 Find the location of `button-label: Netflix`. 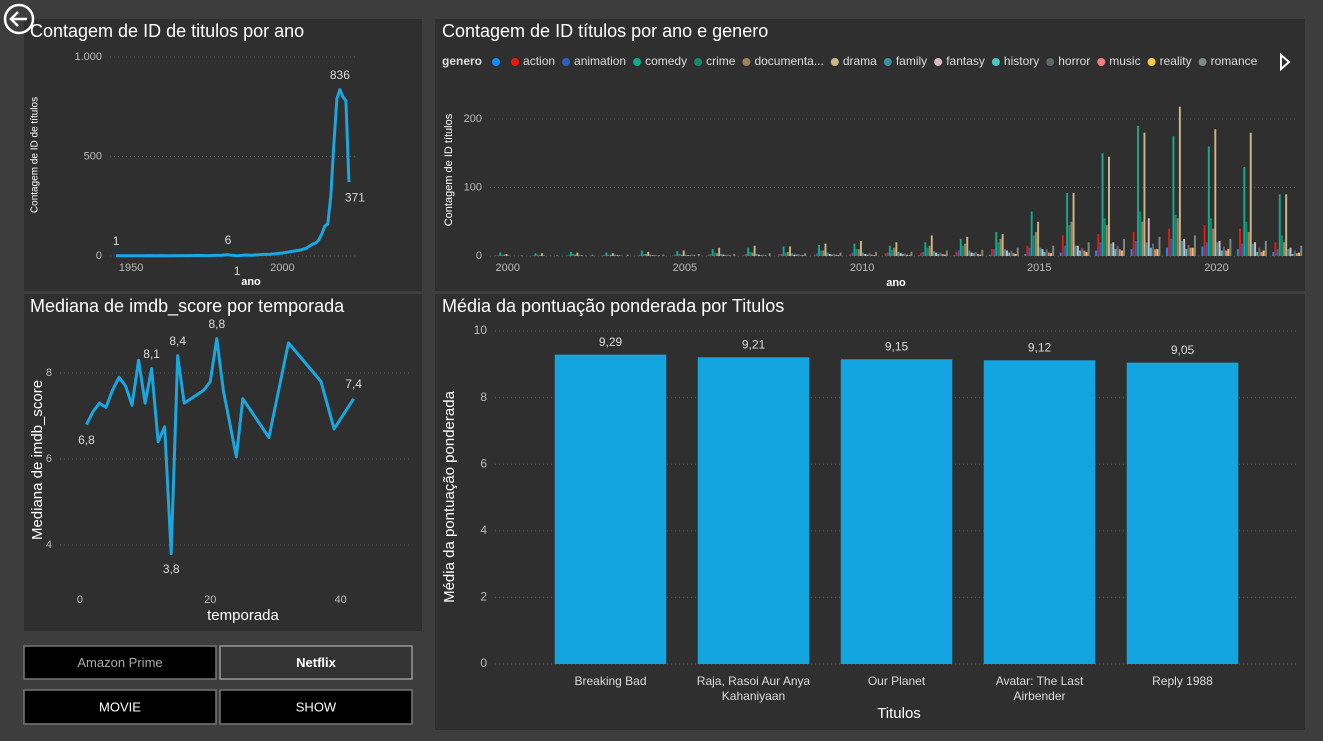

button-label: Netflix is located at coordinates (316, 662).